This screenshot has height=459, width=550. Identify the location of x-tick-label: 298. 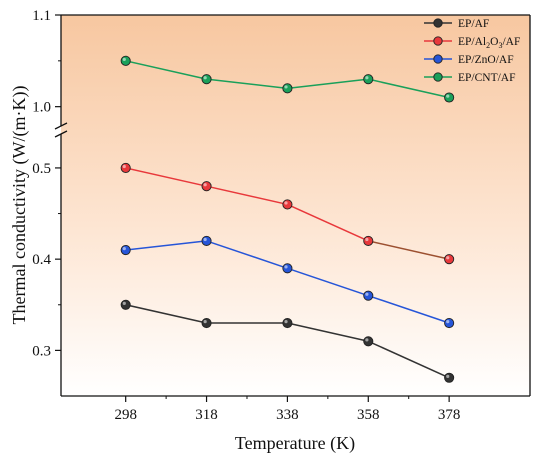
(125, 415).